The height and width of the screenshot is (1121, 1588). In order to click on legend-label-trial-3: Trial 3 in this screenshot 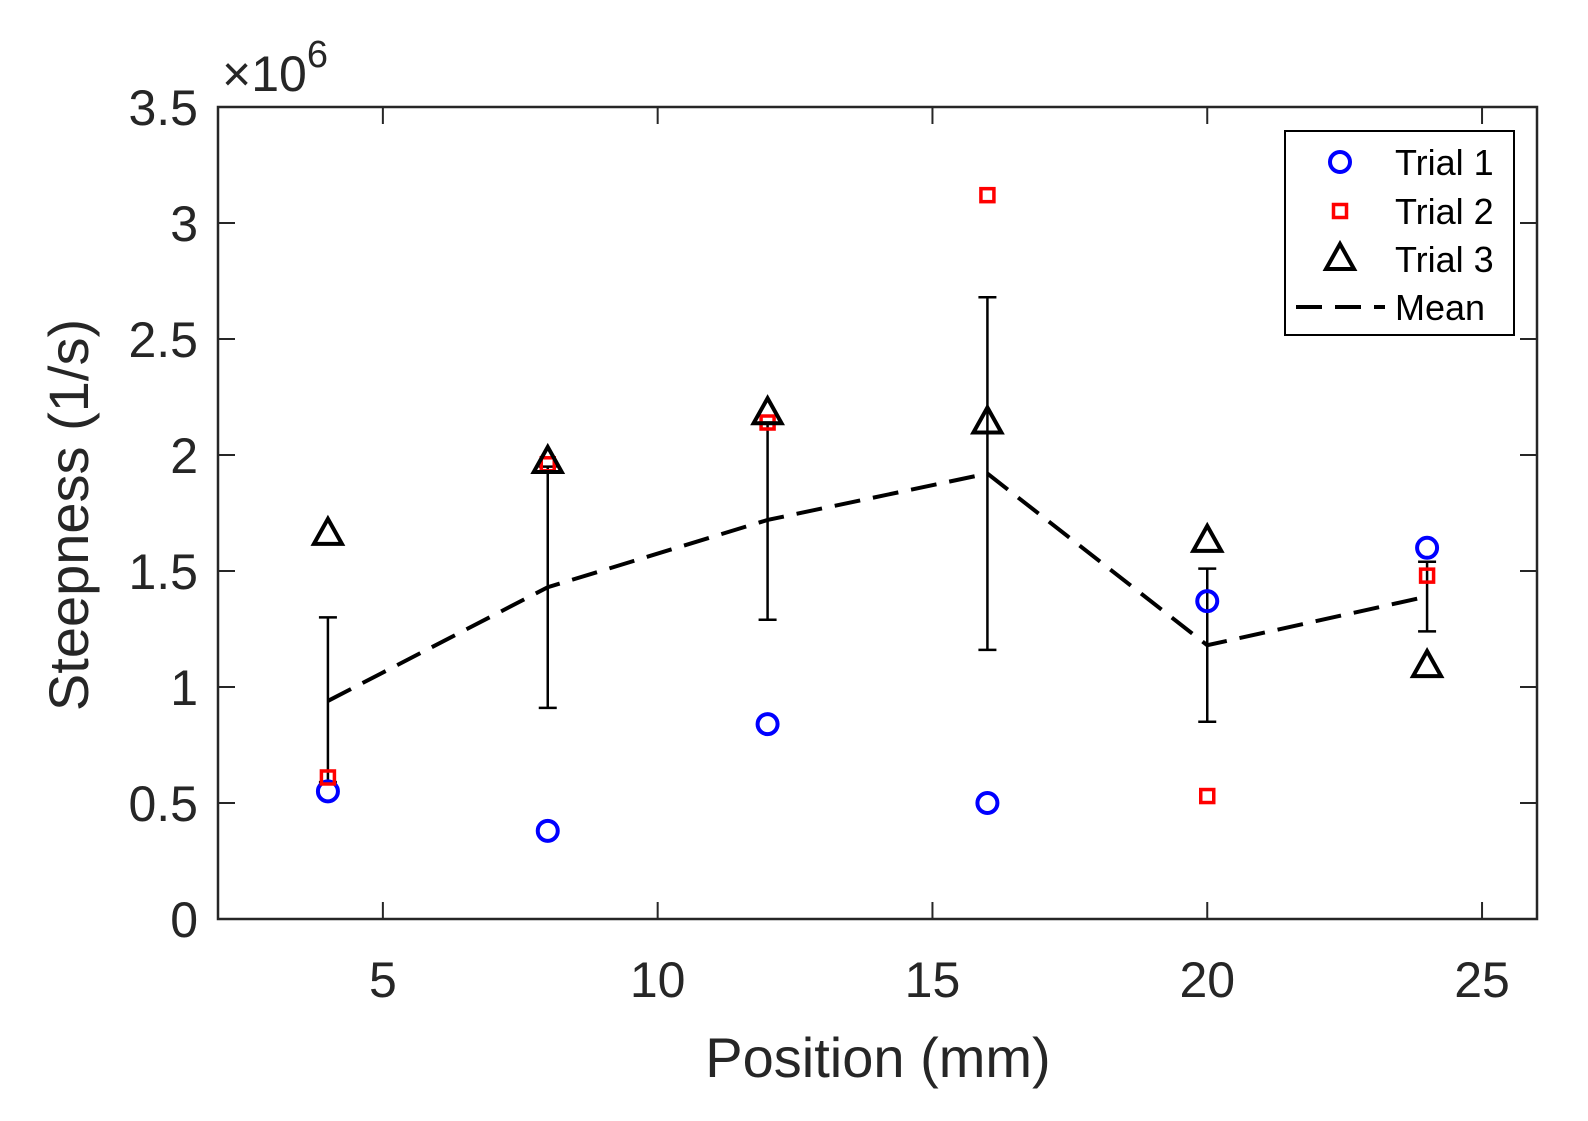, I will do `click(1444, 259)`.